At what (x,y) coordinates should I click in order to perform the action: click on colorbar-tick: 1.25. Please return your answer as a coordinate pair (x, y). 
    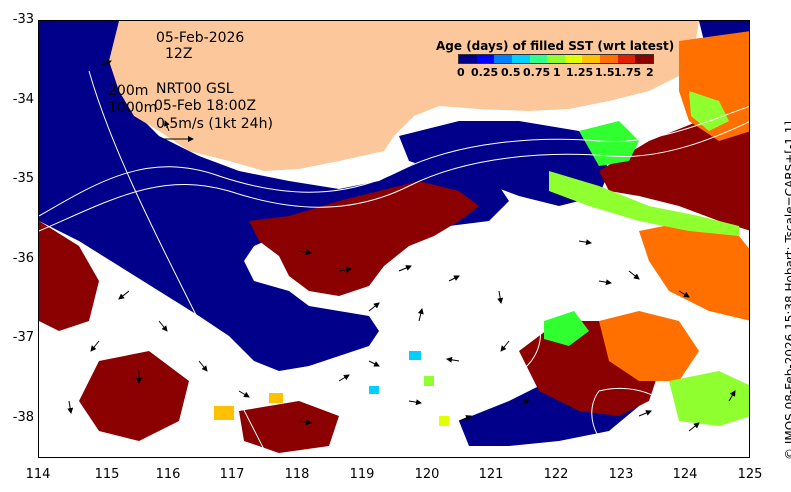
    Looking at the image, I should click on (580, 72).